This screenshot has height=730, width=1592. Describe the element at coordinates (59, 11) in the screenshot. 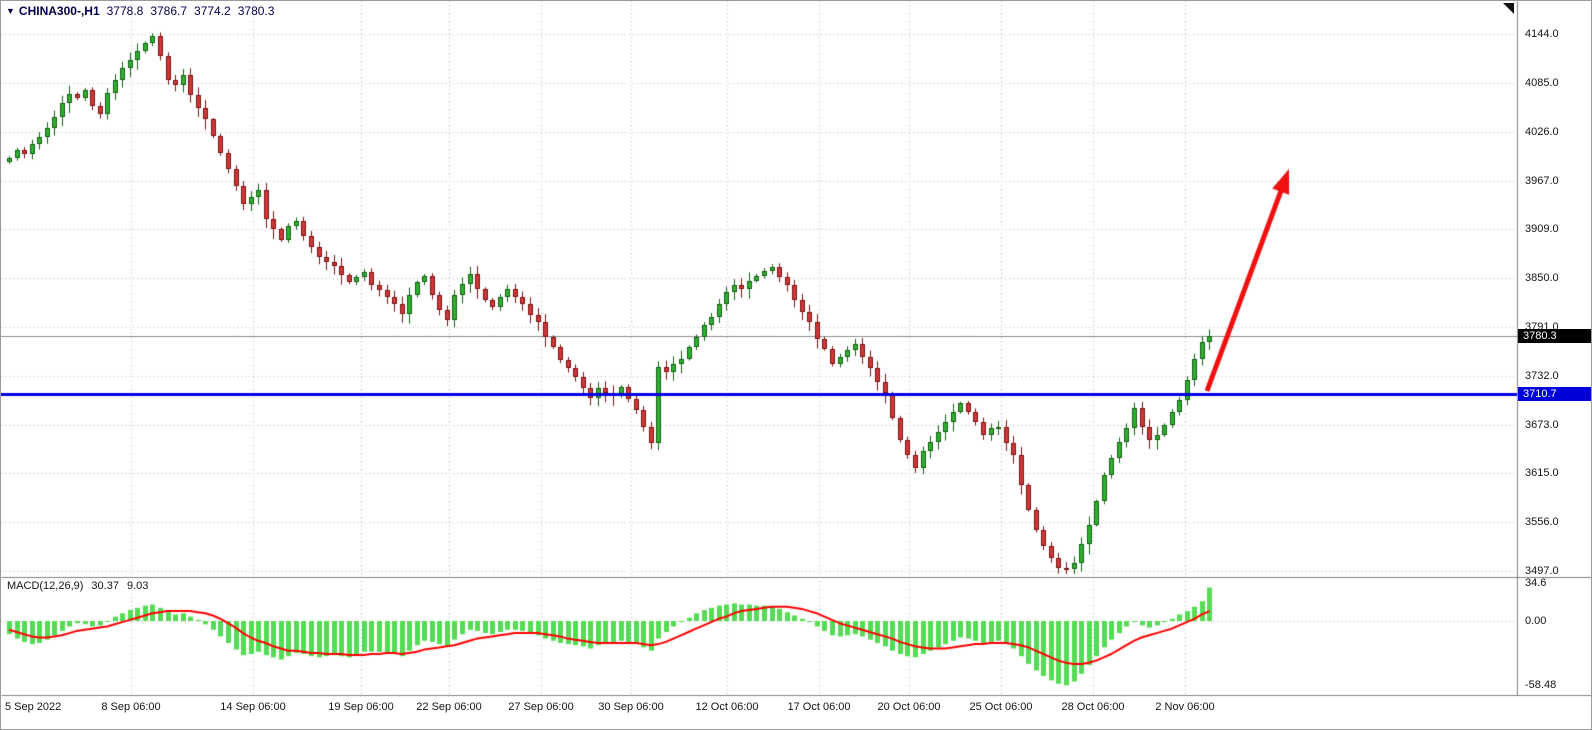

I see `symbol-label: CHINA300-,H1` at that location.